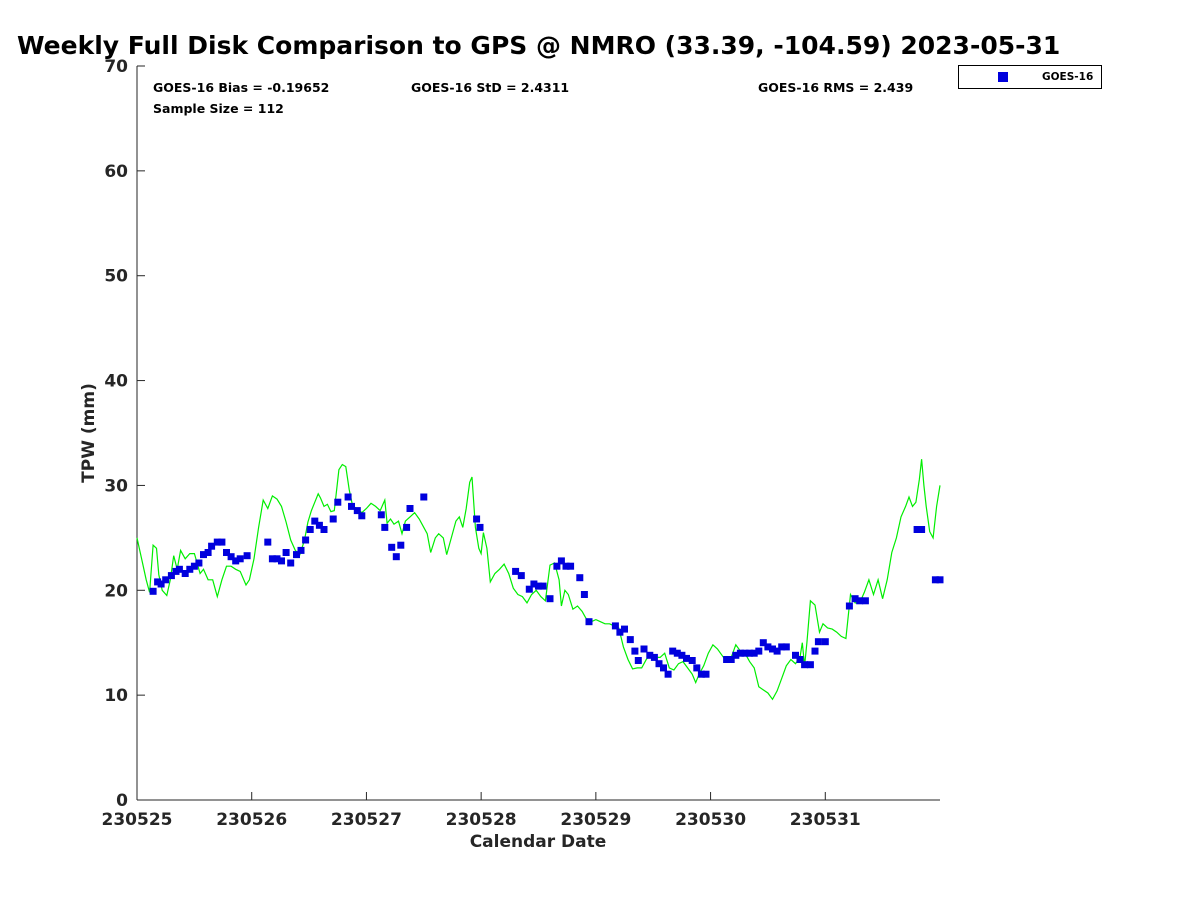 The width and height of the screenshot is (1200, 900). I want to click on legend-label-goes16: GOES-16, so click(1067, 77).